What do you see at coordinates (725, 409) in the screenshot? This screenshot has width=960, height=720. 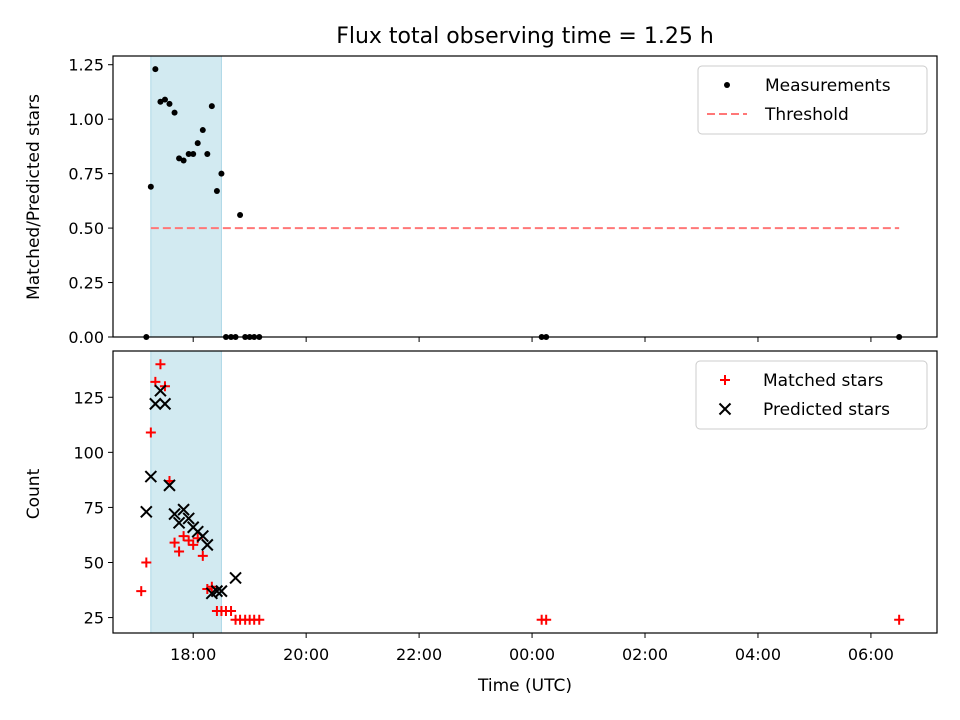 I see `legend-predicted-swatch` at bounding box center [725, 409].